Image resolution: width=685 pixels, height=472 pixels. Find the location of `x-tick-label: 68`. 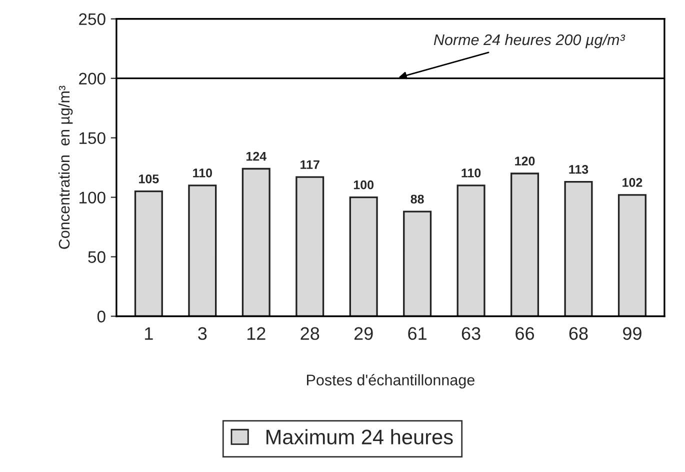

x-tick-label: 68 is located at coordinates (578, 333).